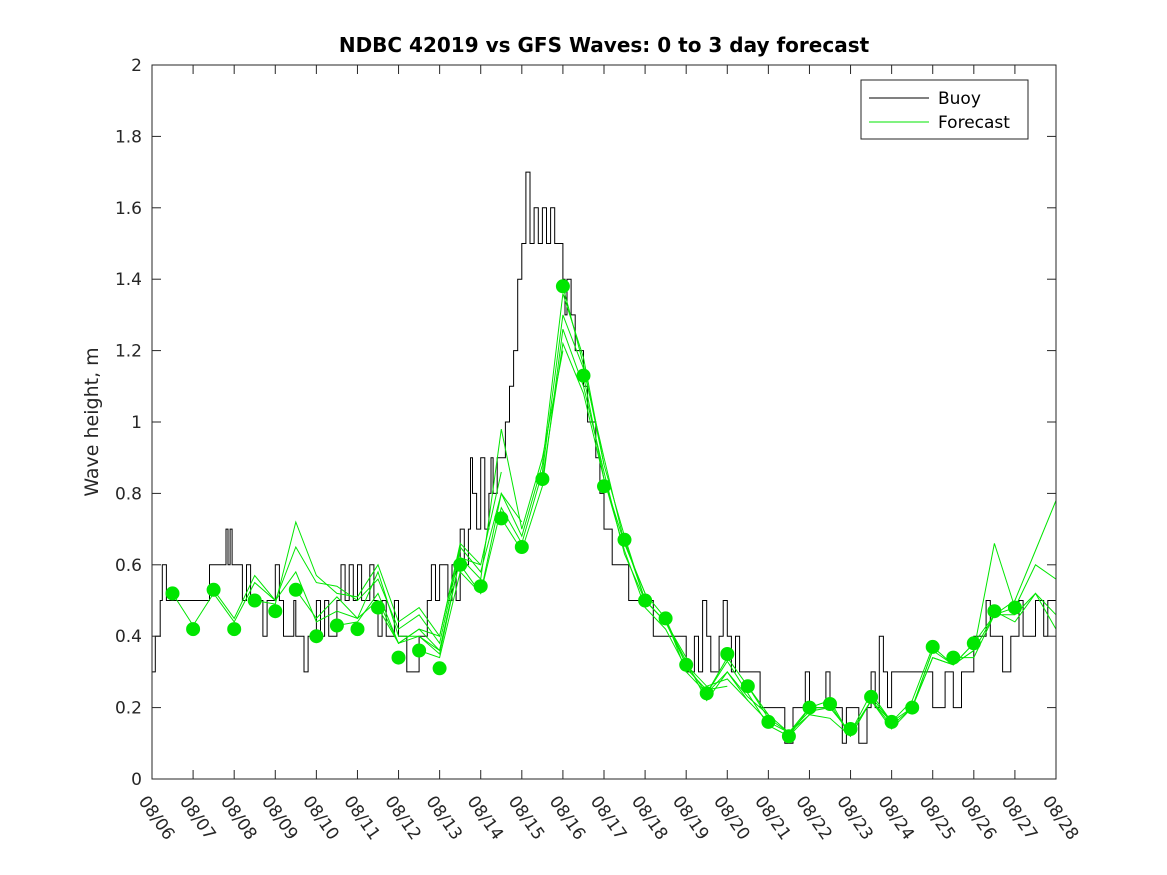 This screenshot has height=875, width=1167. I want to click on y-tick-label: 0, so click(136, 780).